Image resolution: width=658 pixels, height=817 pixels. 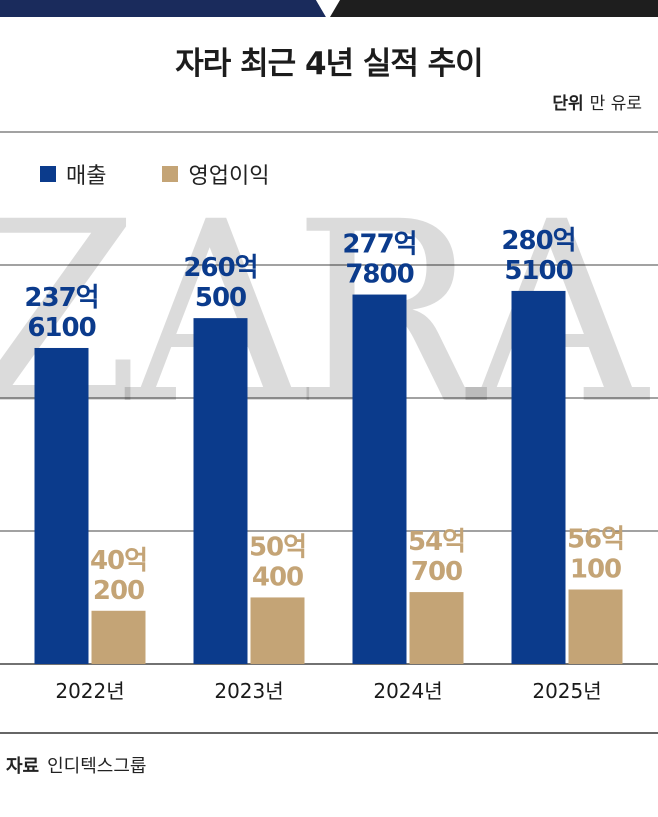 What do you see at coordinates (89, 691) in the screenshot?
I see `x-tick-label: 2022년` at bounding box center [89, 691].